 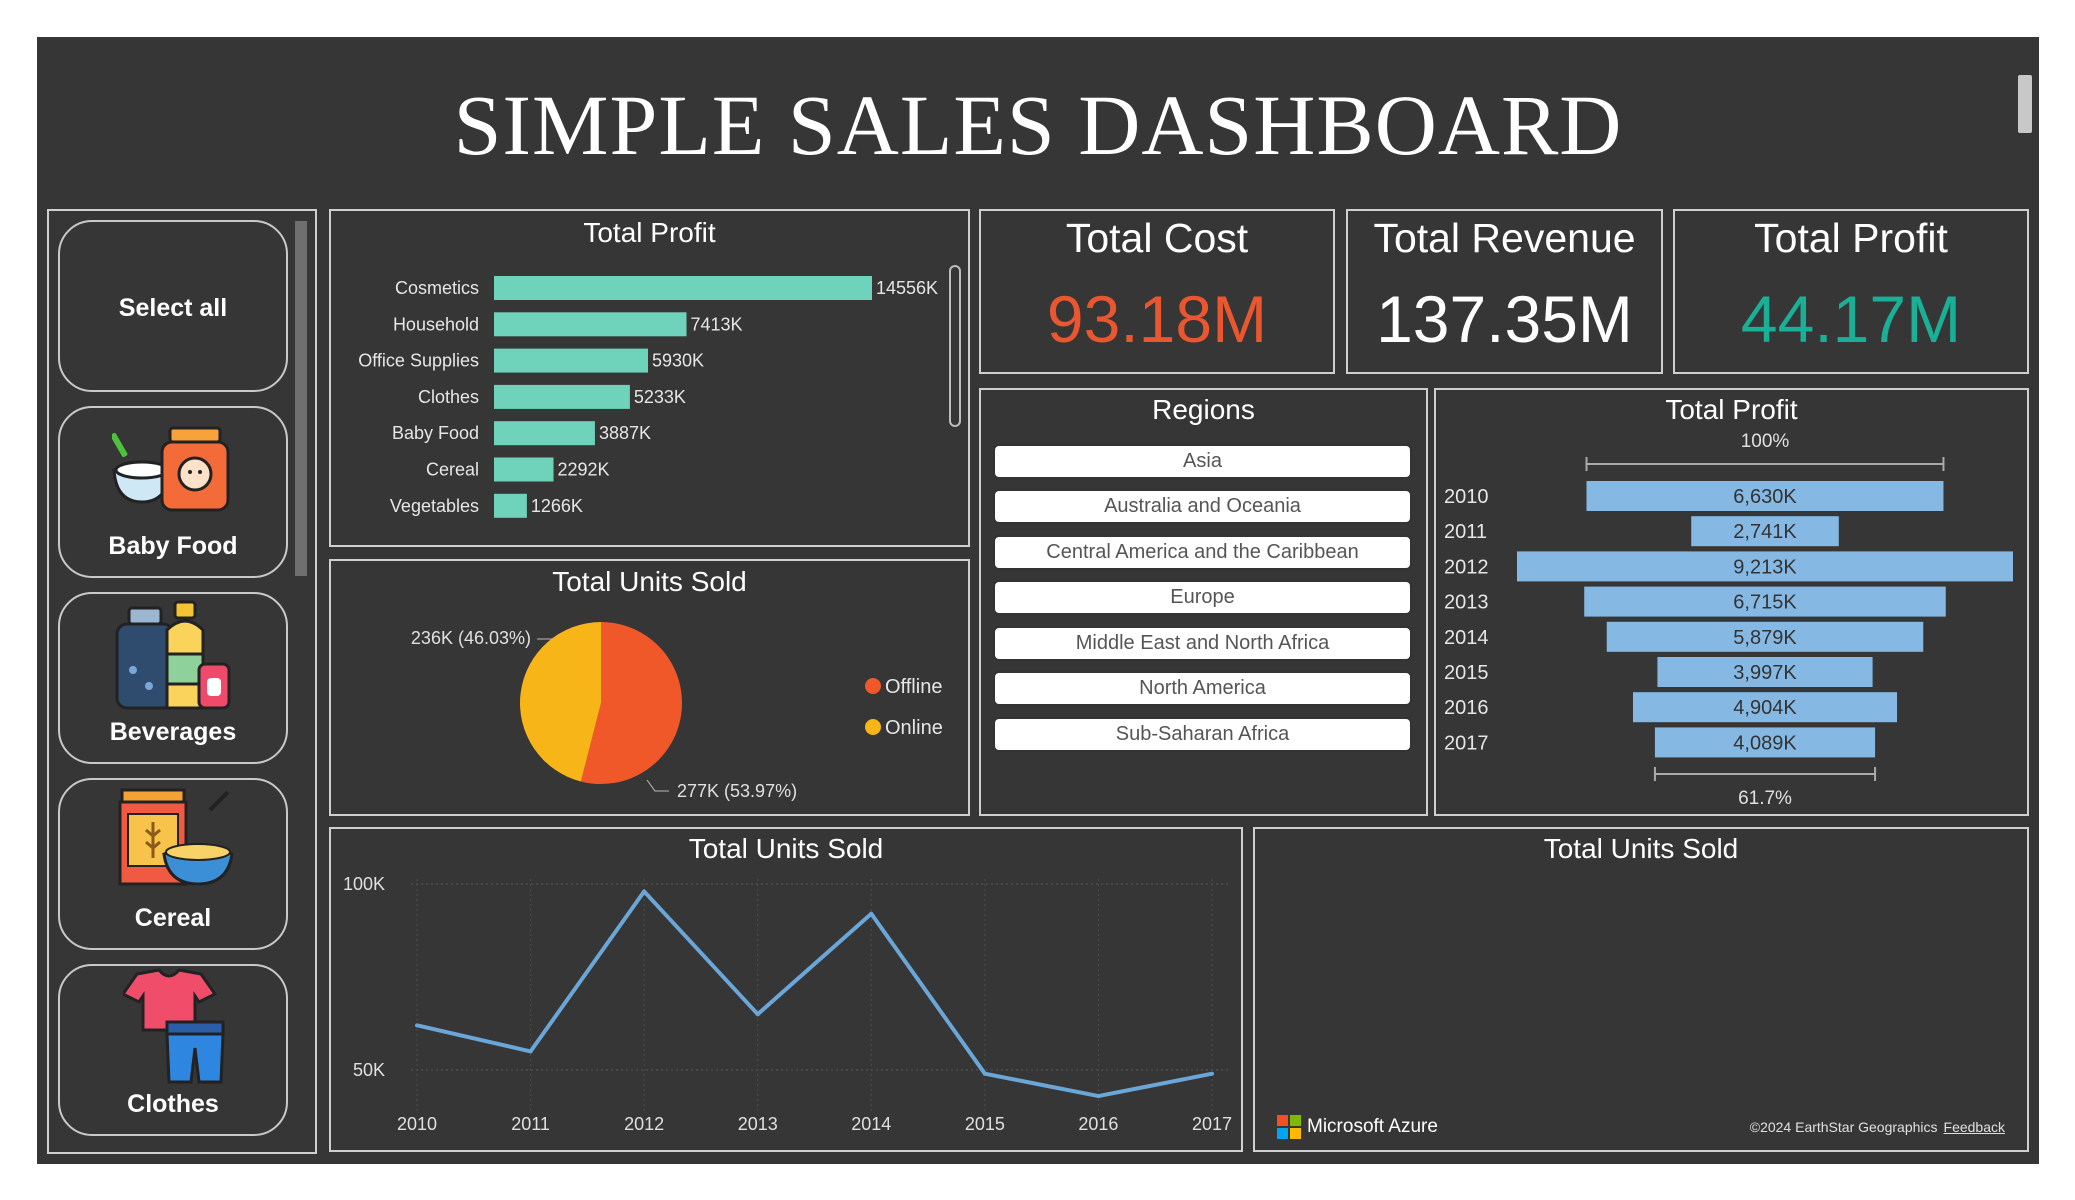 I want to click on bar-category-label: Cosmetics, so click(x=437, y=288).